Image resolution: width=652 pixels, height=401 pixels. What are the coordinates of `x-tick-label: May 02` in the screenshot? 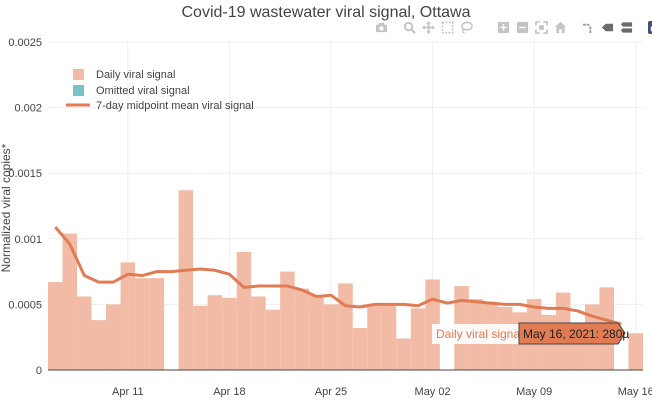 It's located at (433, 392).